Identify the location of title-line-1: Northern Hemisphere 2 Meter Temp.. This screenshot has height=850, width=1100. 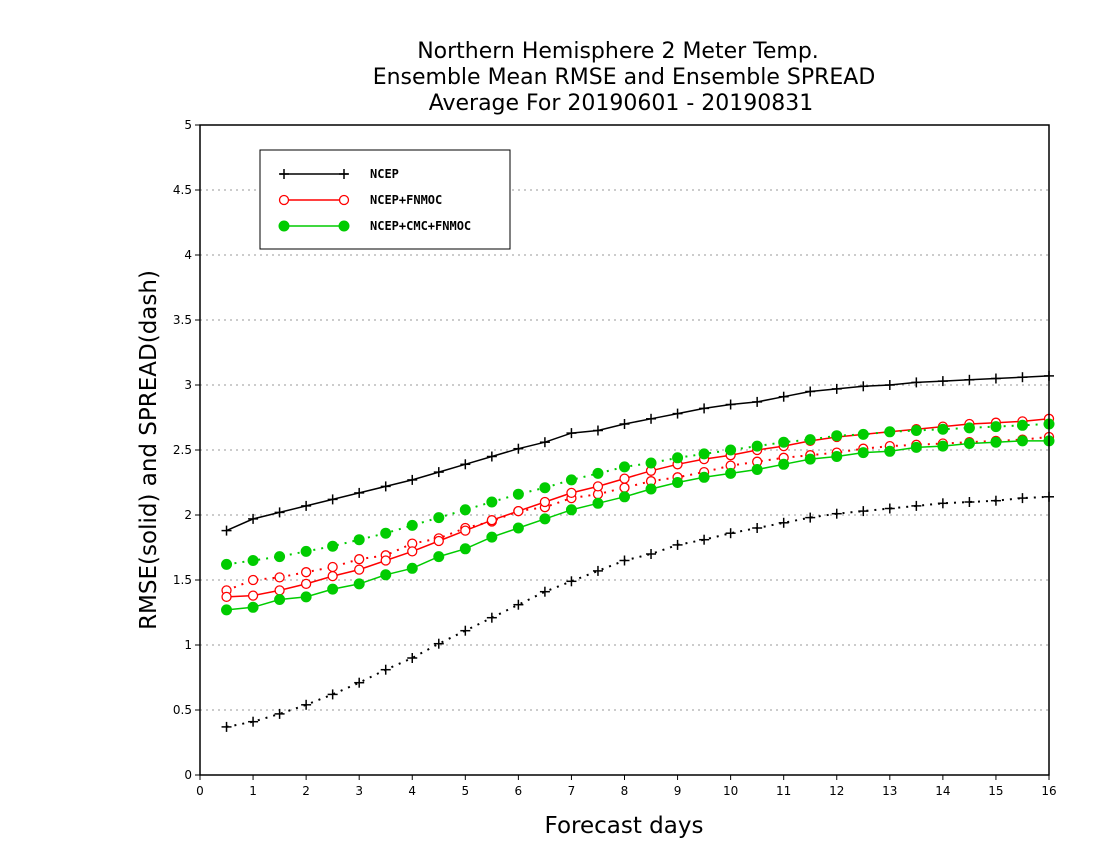
(618, 51).